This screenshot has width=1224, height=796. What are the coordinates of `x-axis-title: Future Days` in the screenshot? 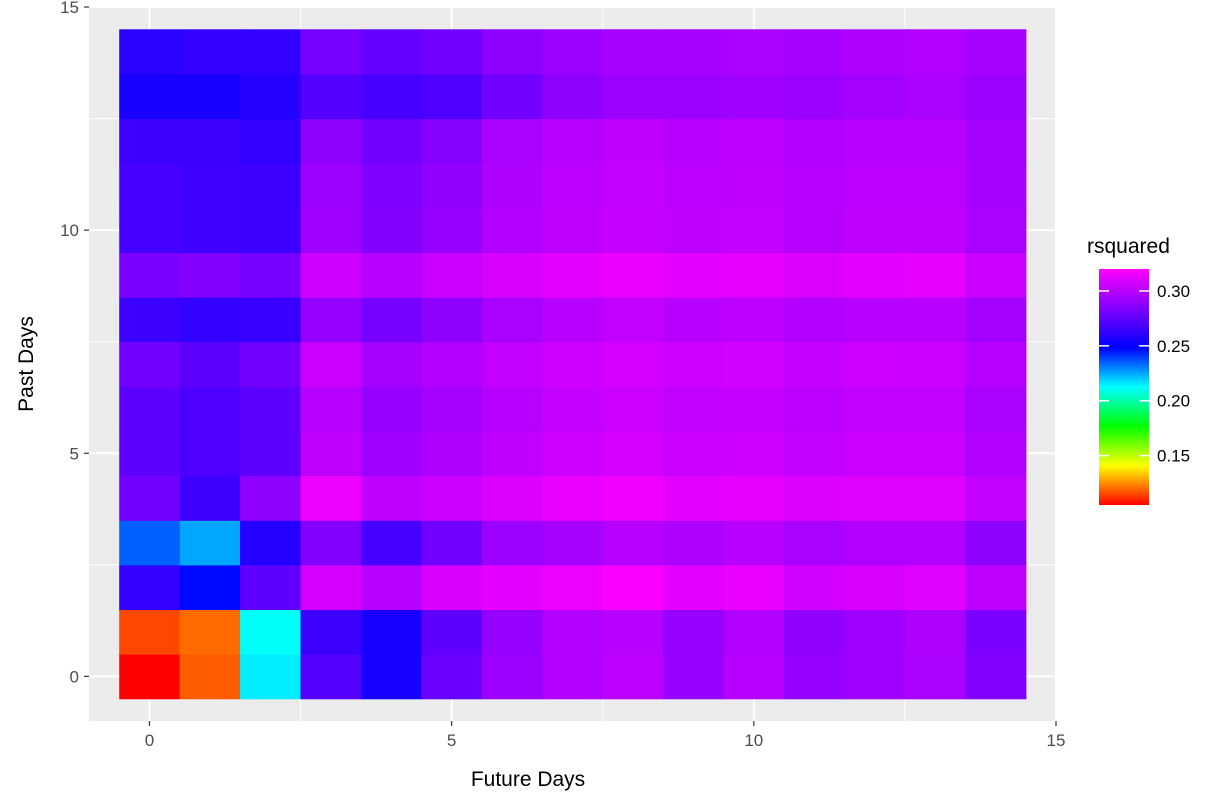 It's located at (528, 779).